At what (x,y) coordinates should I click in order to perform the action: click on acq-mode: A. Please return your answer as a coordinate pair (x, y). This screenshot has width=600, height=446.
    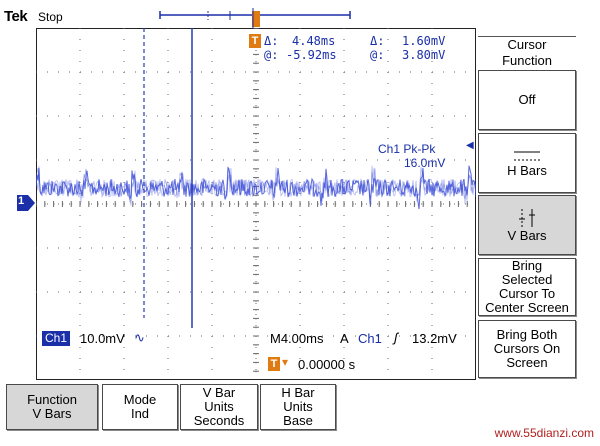
    Looking at the image, I should click on (344, 338).